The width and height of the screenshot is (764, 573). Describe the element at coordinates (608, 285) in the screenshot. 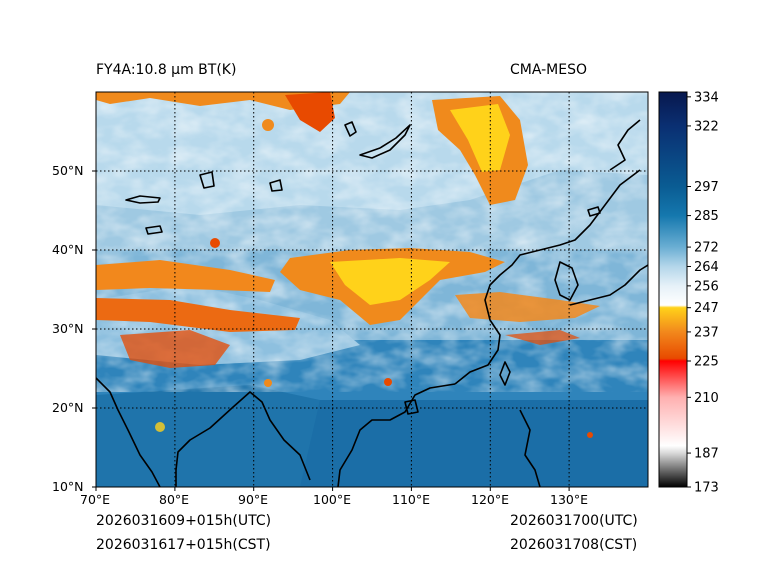

I see `coastline-japan` at that location.